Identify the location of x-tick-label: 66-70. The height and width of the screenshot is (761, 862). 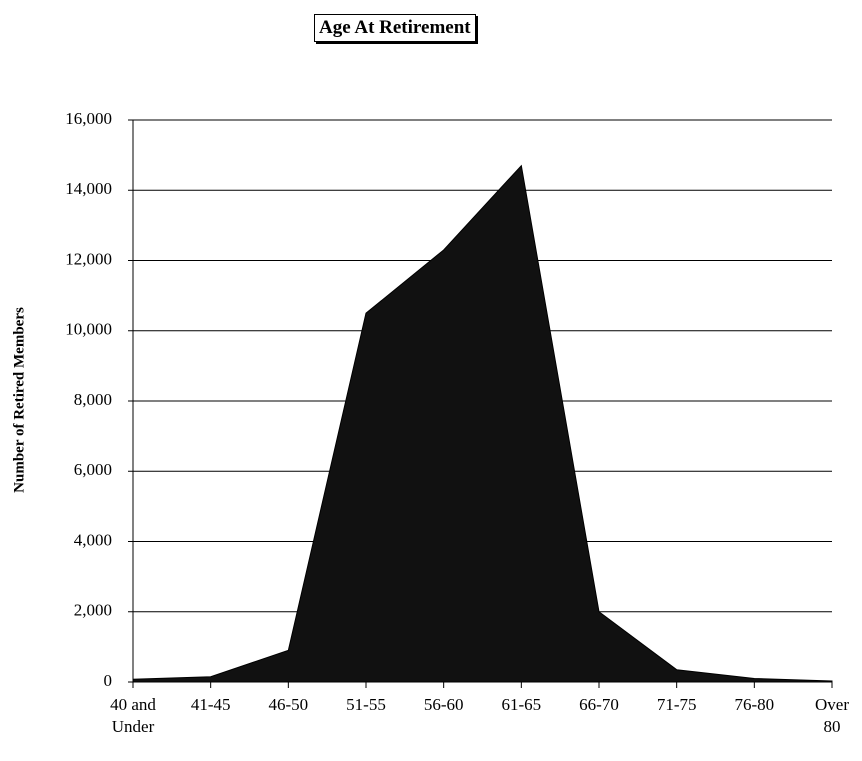
(599, 704).